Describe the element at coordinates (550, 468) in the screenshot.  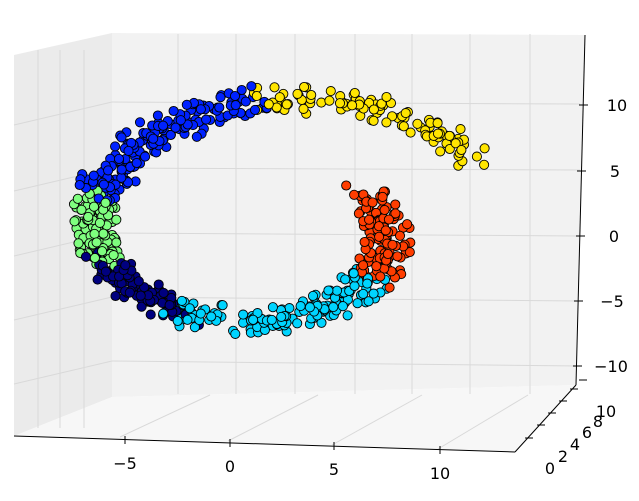
I see `y-tick-label: 0` at that location.